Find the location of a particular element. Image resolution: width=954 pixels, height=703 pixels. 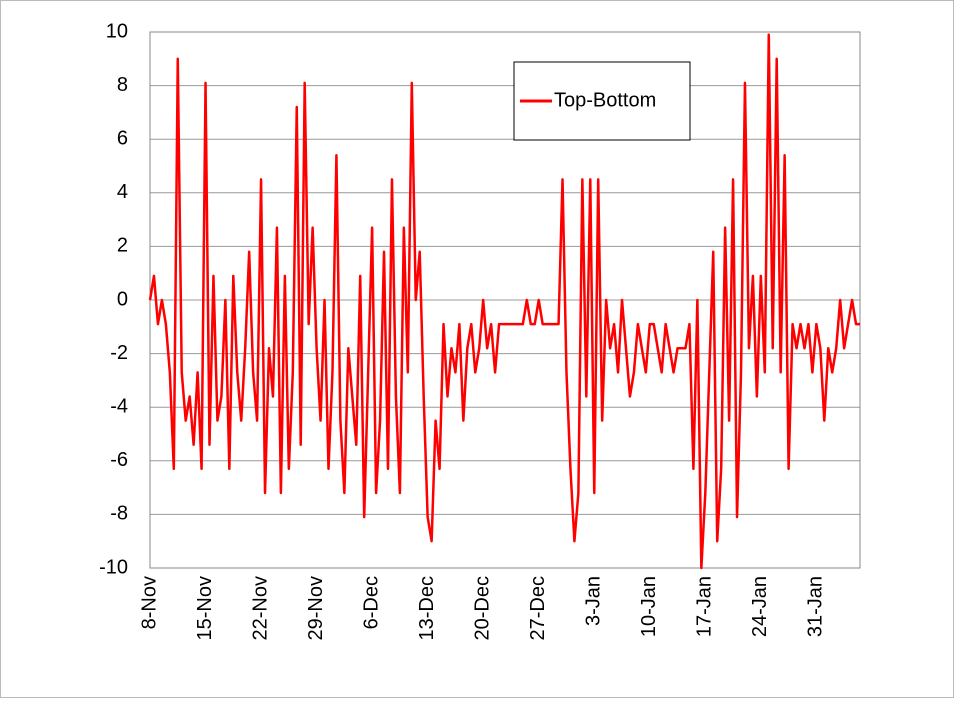

x-tick-label: 10-Jan is located at coordinates (649, 606).